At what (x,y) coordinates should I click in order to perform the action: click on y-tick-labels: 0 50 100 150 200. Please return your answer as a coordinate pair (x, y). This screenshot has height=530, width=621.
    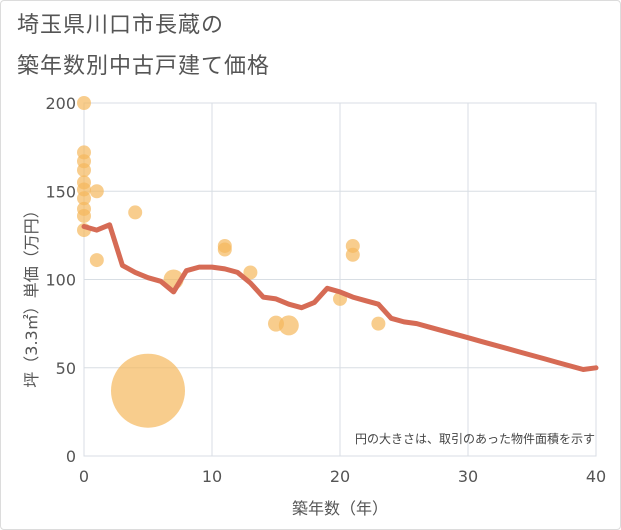
    Looking at the image, I should click on (60, 280).